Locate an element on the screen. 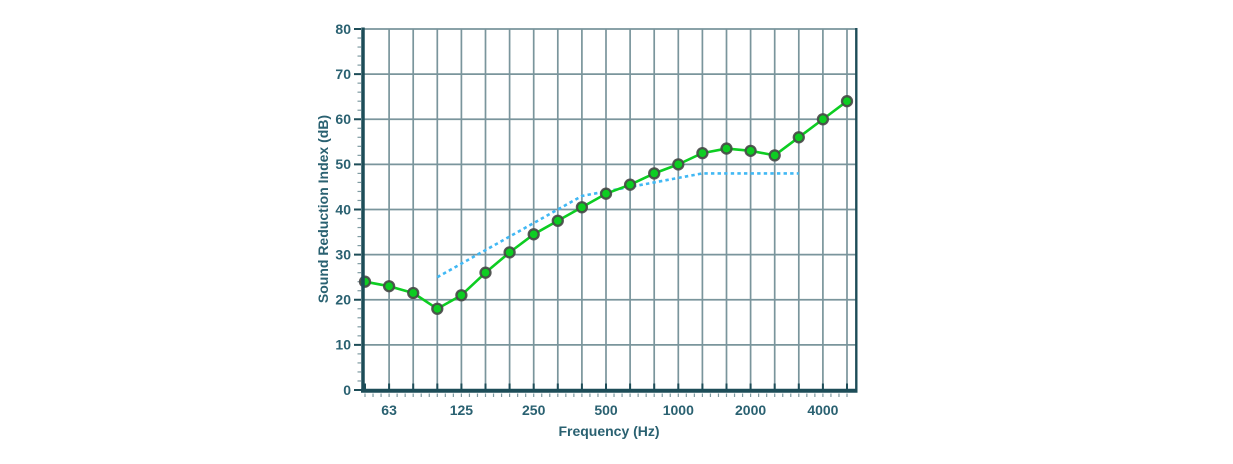  x-tick-label: 2000 is located at coordinates (750, 410).